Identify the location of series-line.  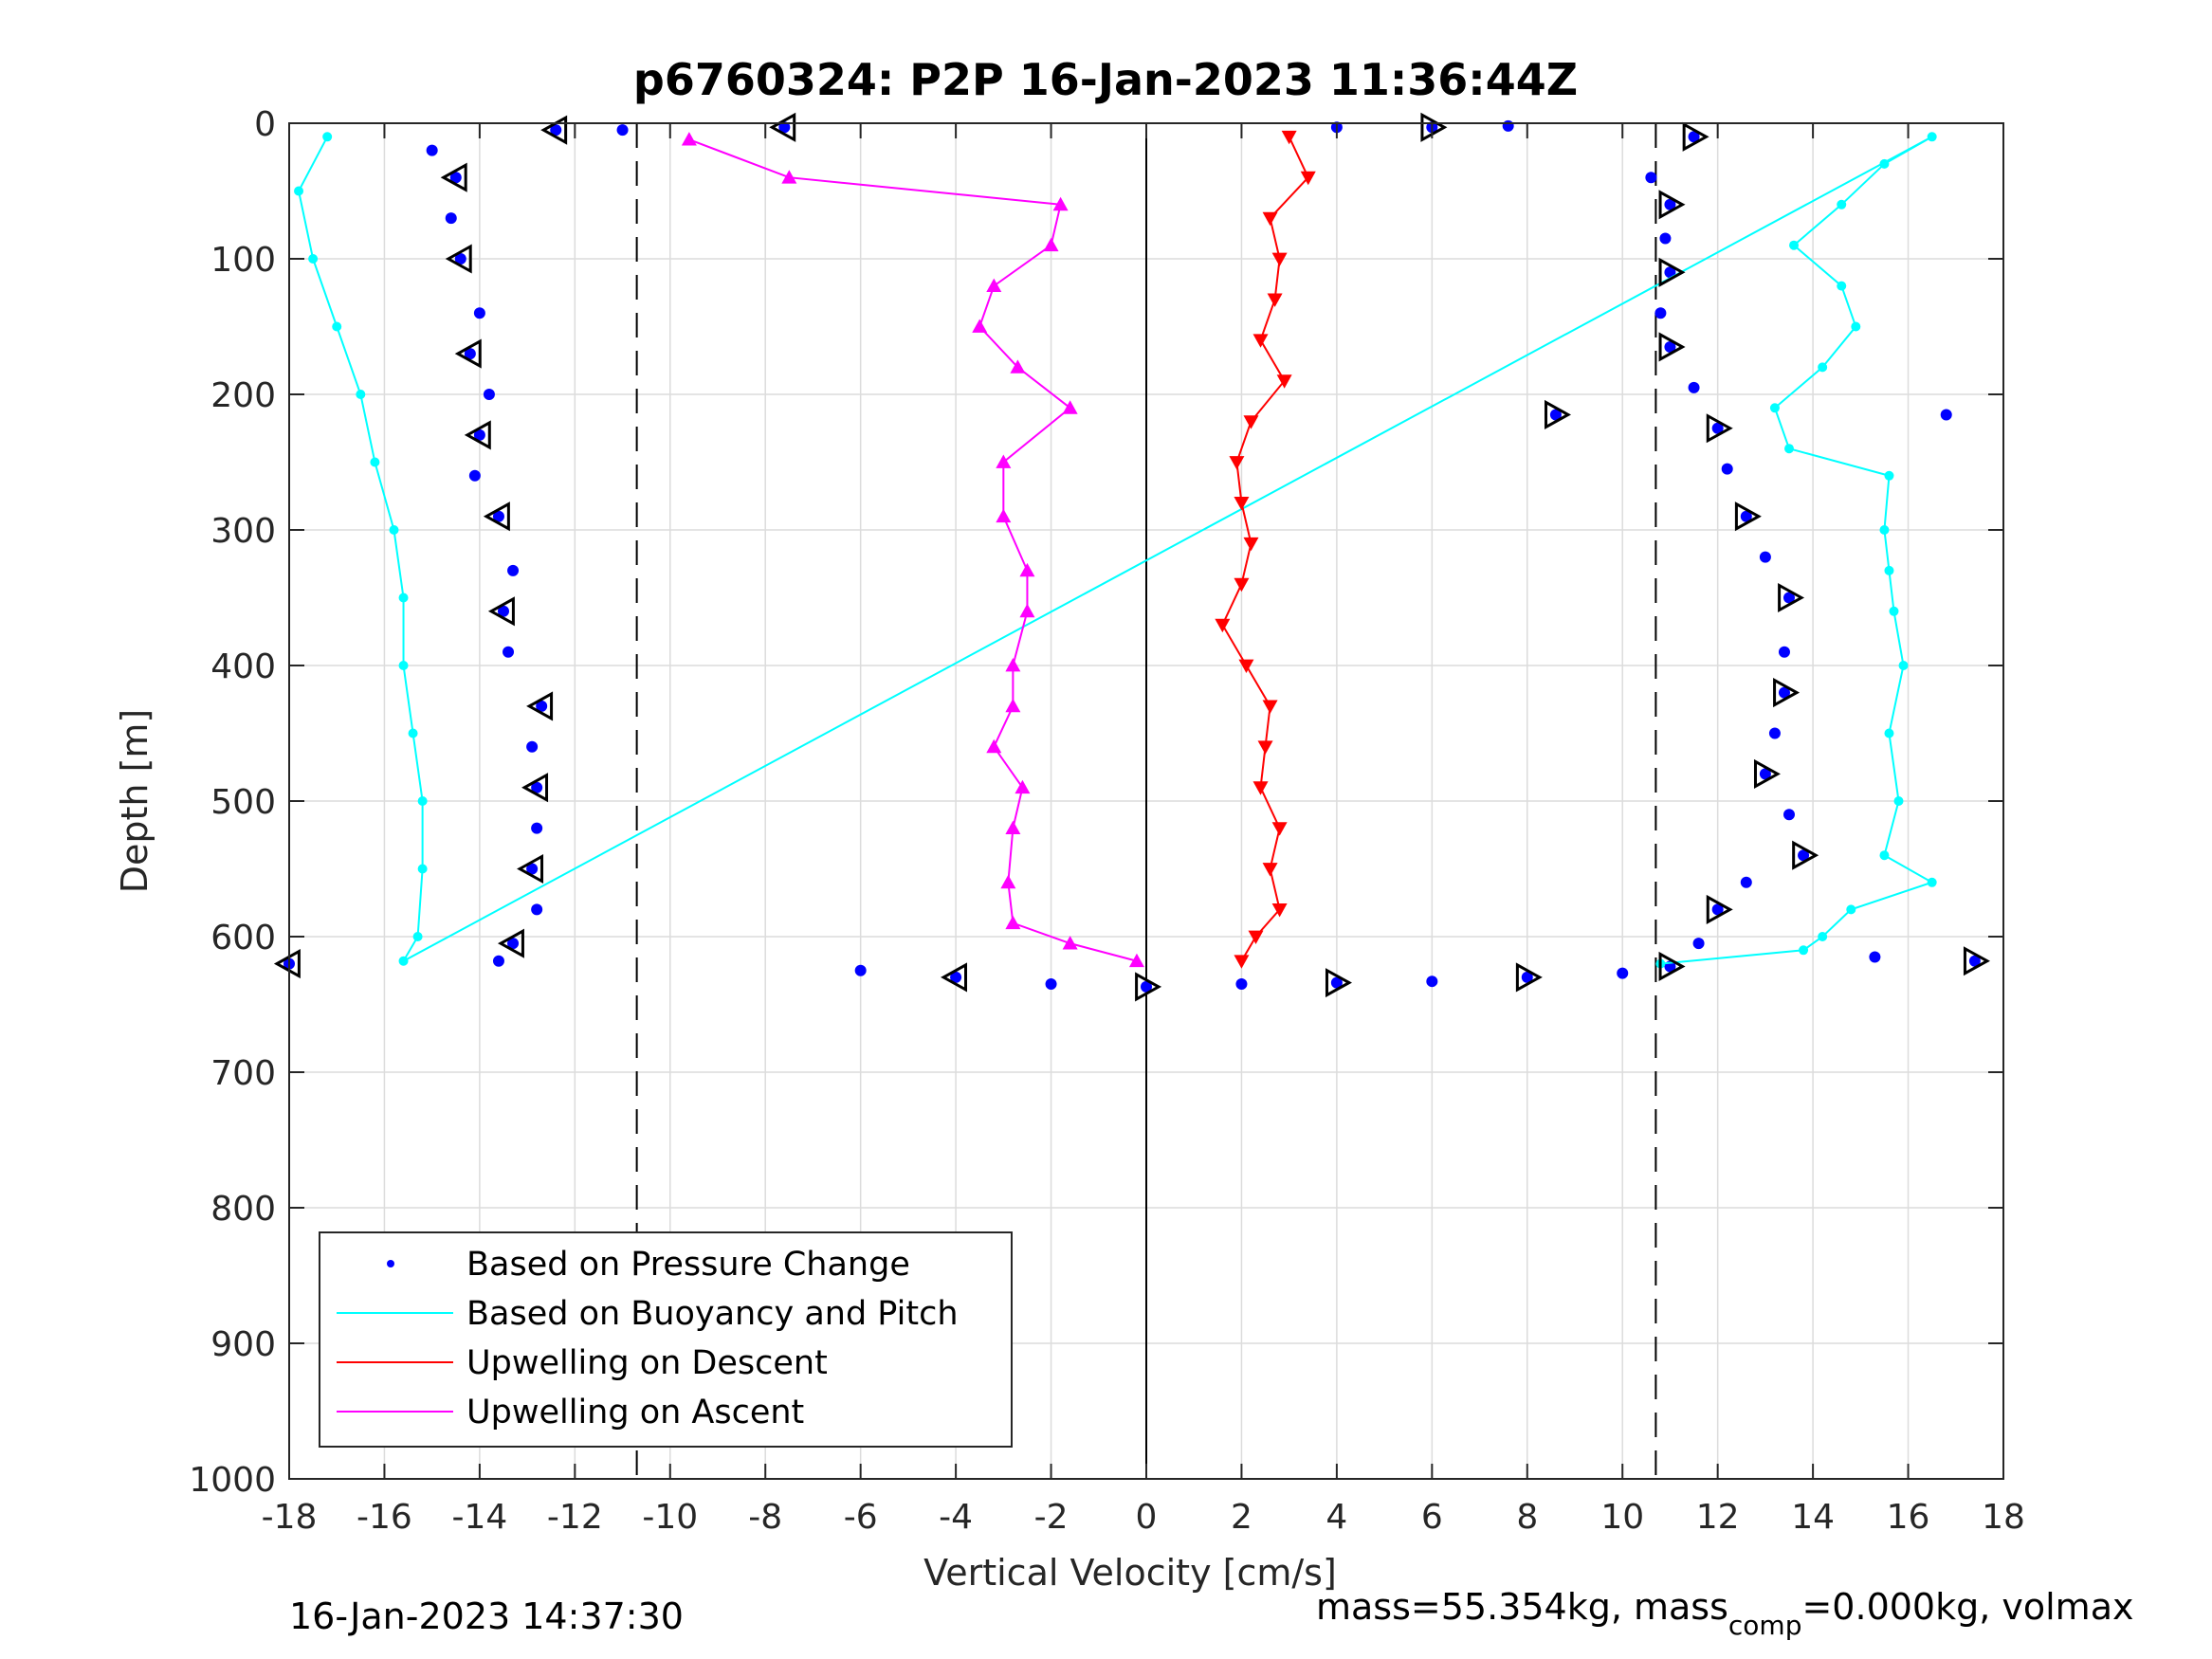
(1265, 549).